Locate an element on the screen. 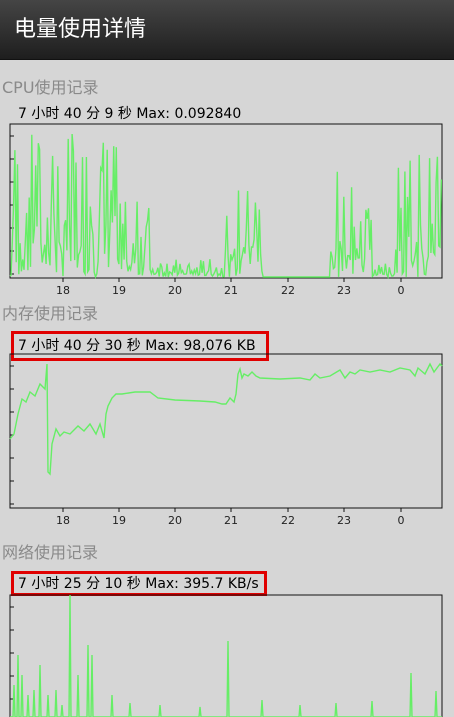 The height and width of the screenshot is (717, 454). cpu-x-tick-label: 23 is located at coordinates (344, 290).